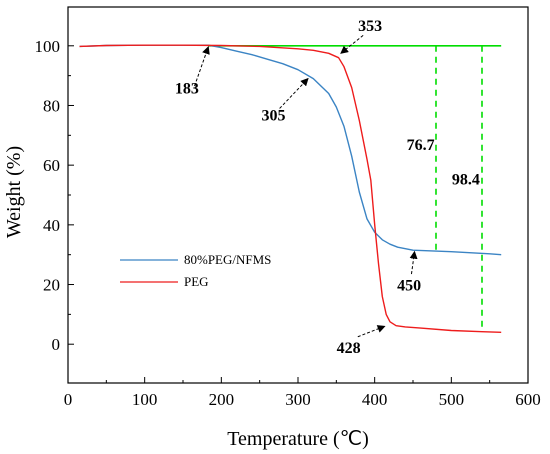 The image size is (550, 454). What do you see at coordinates (54, 195) in the screenshot?
I see `y-axis: 0 20 40 60 80 100` at bounding box center [54, 195].